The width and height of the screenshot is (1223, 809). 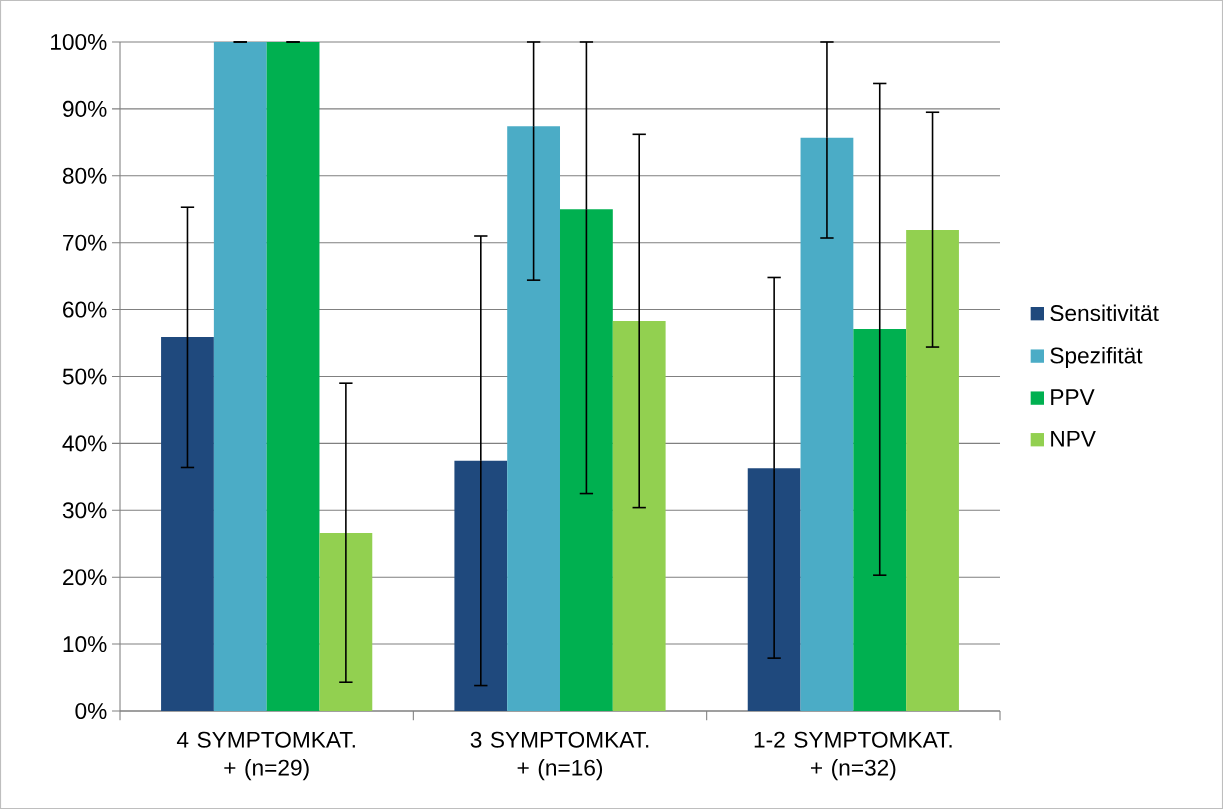 What do you see at coordinates (85, 577) in the screenshot?
I see `y-tick-label: 20%` at bounding box center [85, 577].